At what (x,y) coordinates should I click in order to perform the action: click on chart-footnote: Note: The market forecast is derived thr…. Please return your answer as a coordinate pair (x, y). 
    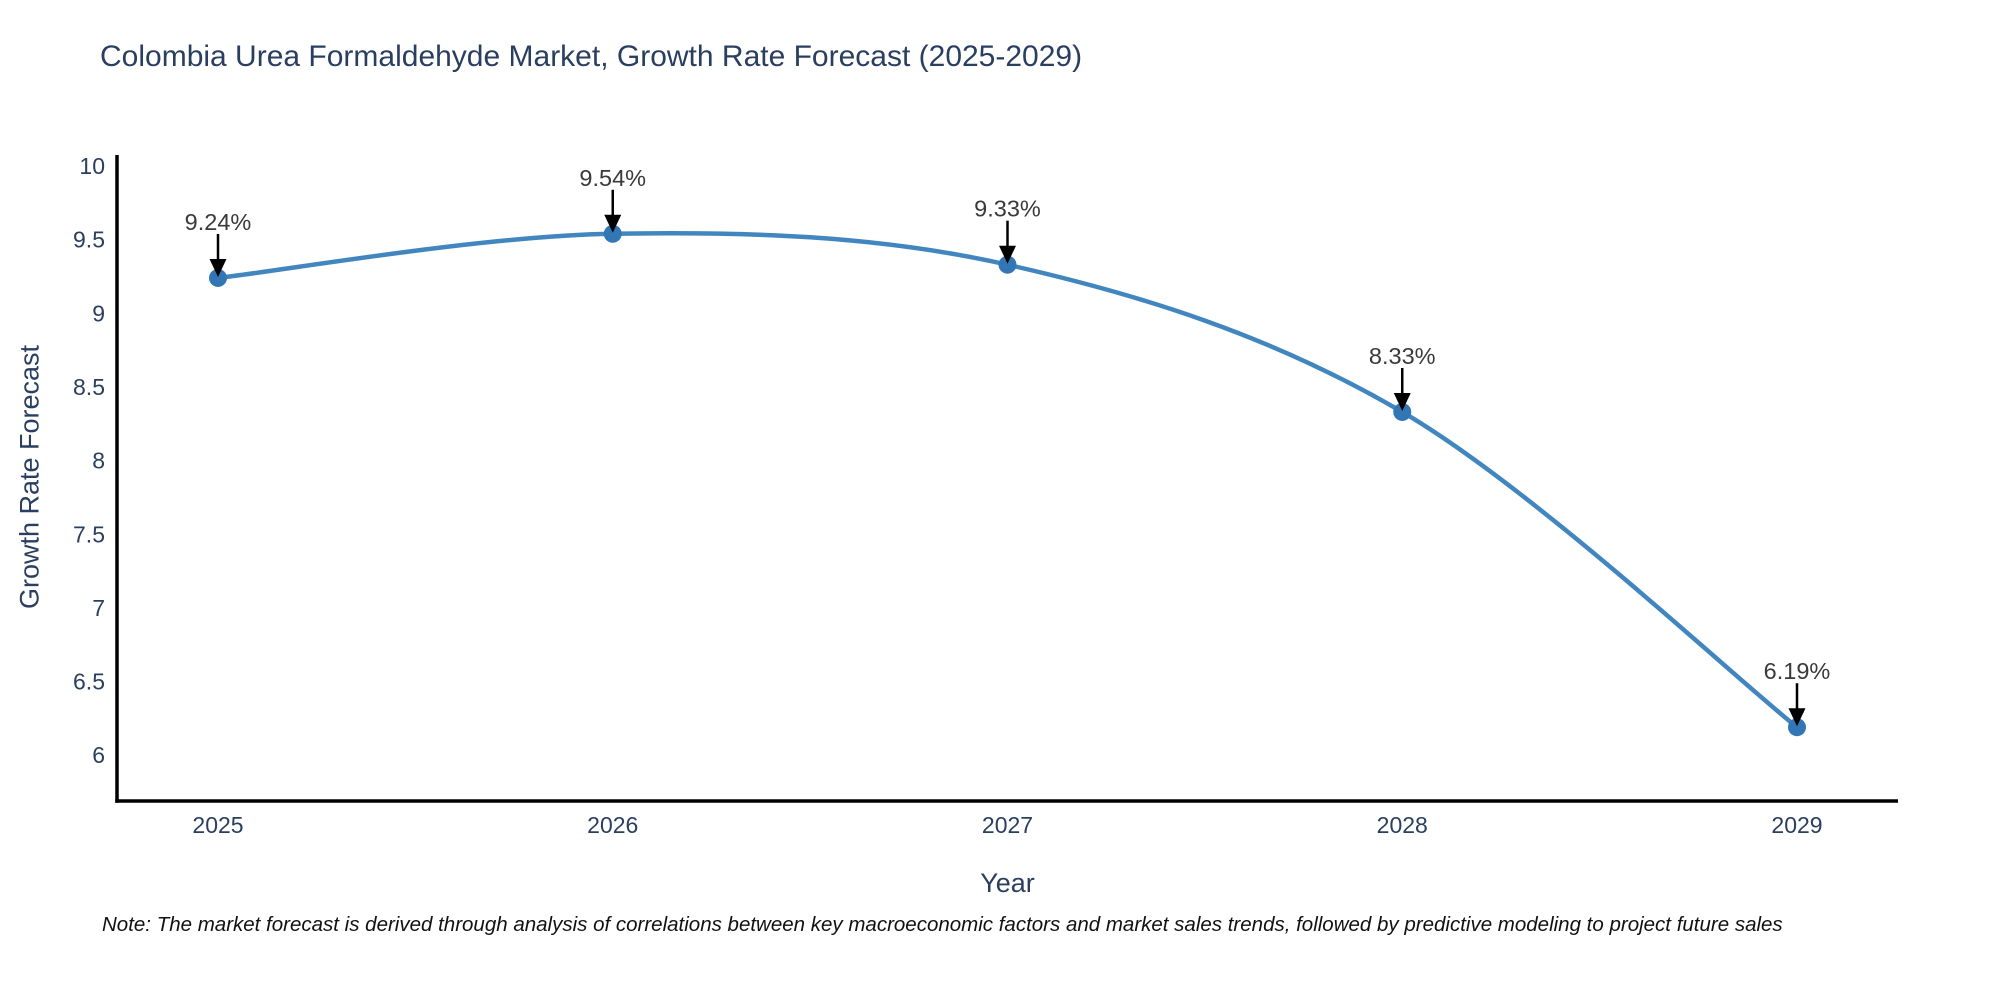
    Looking at the image, I should click on (942, 924).